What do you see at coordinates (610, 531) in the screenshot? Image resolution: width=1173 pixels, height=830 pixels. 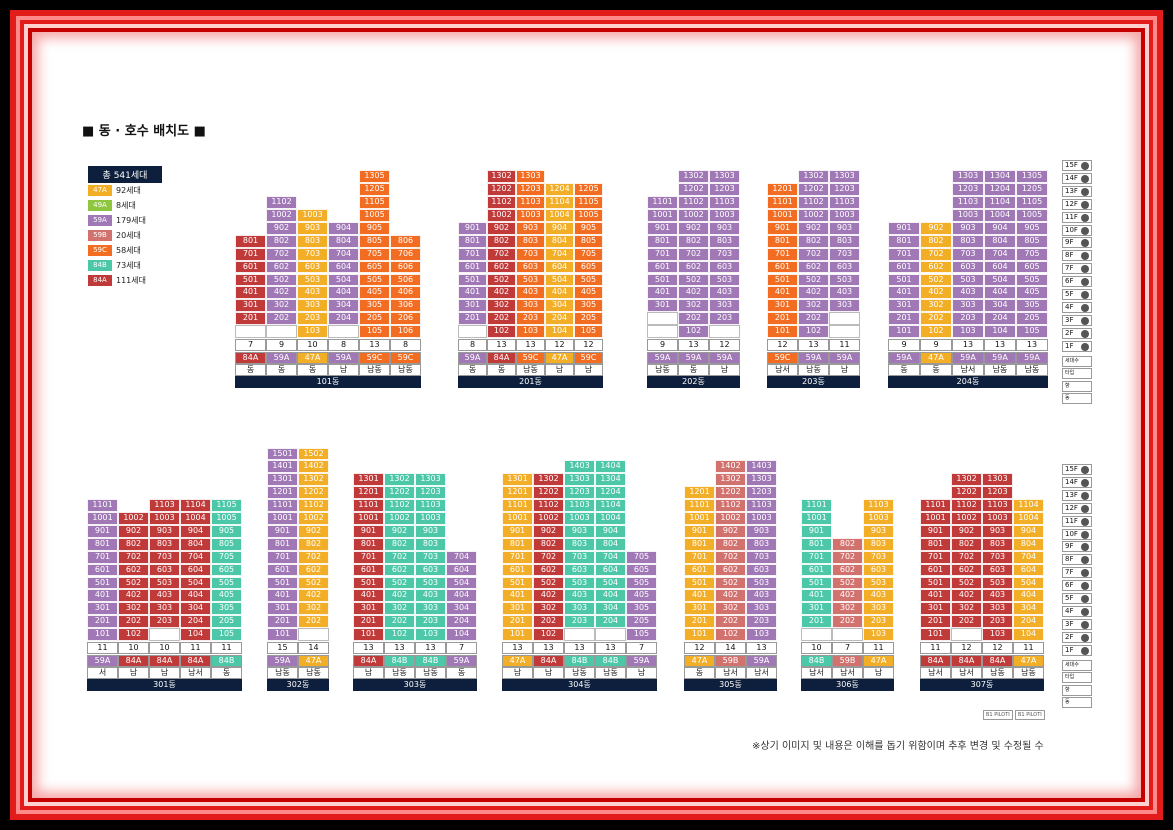 I see `unit-cell: 904` at bounding box center [610, 531].